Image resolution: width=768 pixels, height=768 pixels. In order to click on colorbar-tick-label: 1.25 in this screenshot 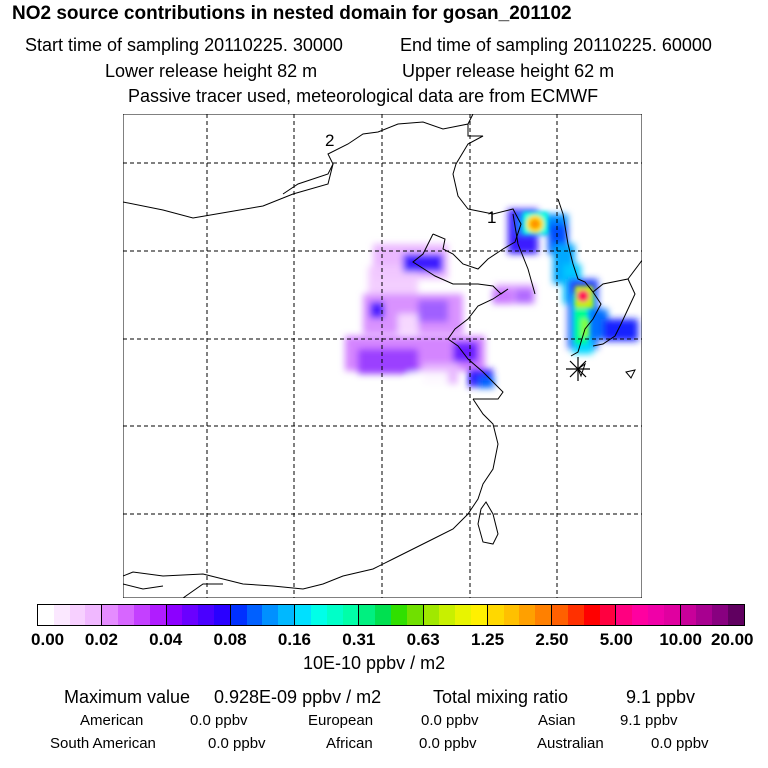, I will do `click(487, 639)`.